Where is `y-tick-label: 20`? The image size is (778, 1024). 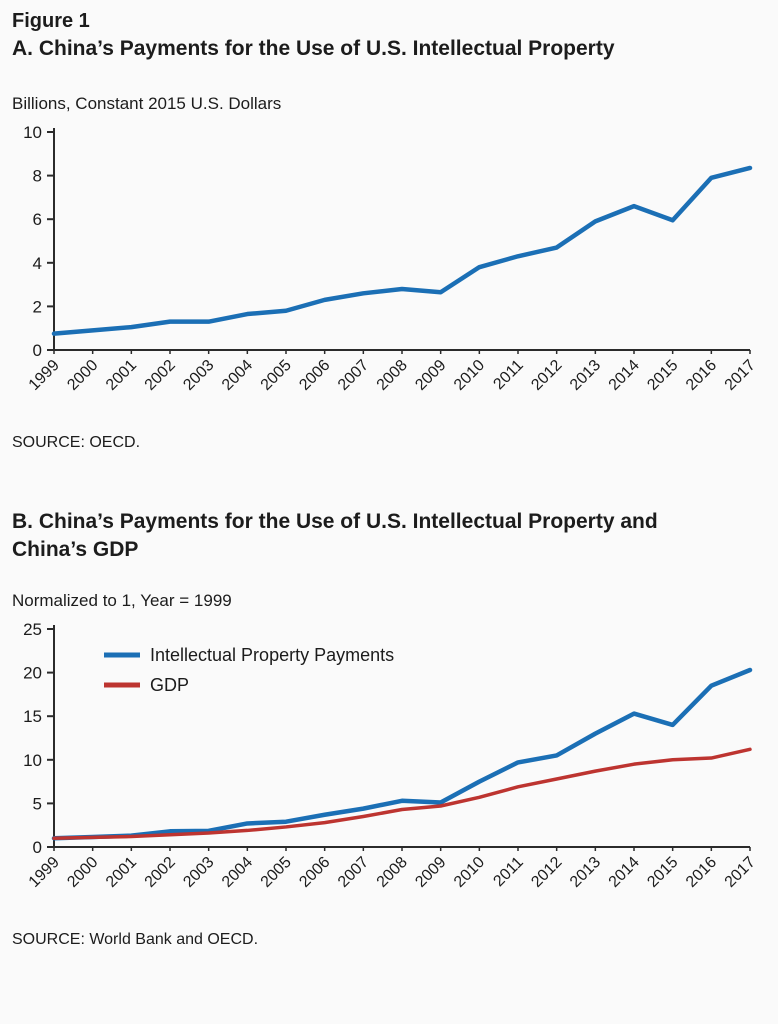 y-tick-label: 20 is located at coordinates (32, 672).